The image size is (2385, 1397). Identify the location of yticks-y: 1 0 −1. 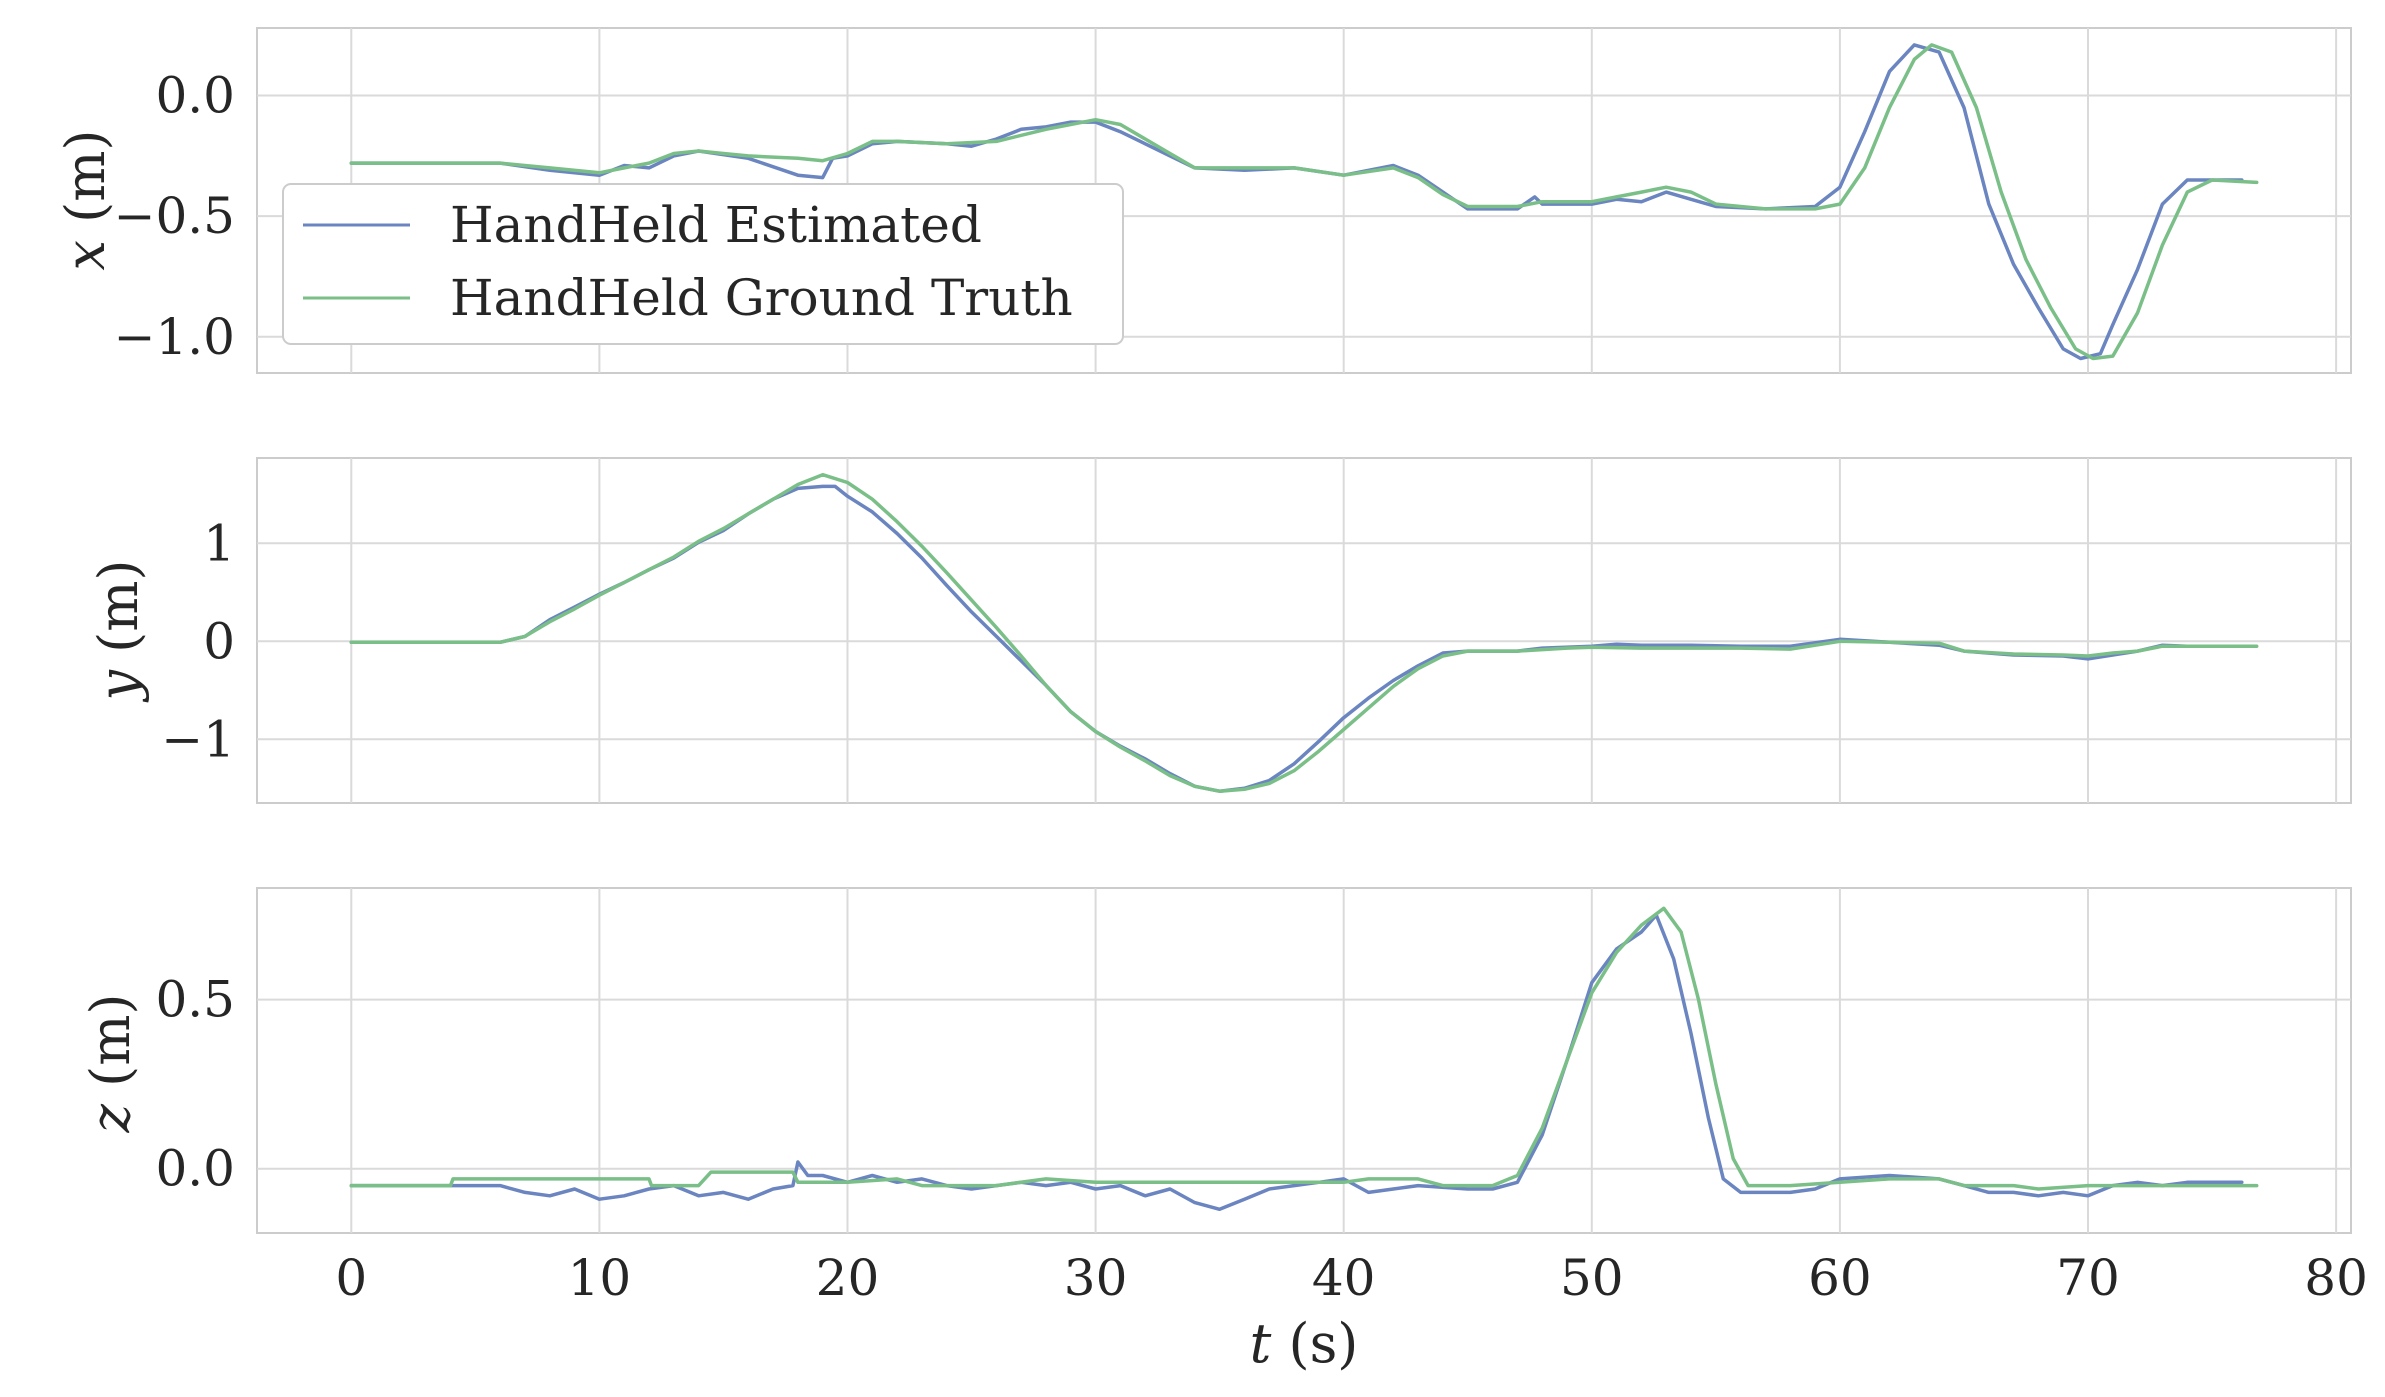
(198, 641).